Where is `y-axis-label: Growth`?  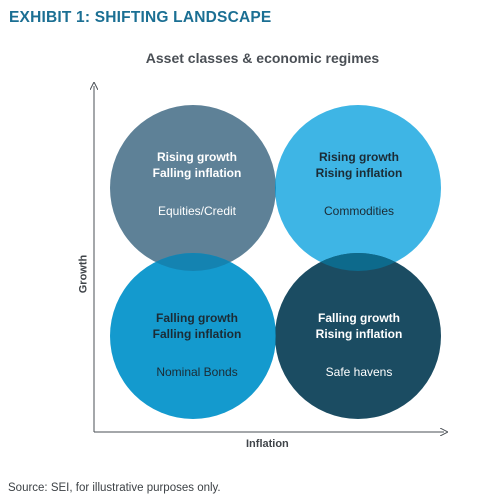
y-axis-label: Growth is located at coordinates (83, 274).